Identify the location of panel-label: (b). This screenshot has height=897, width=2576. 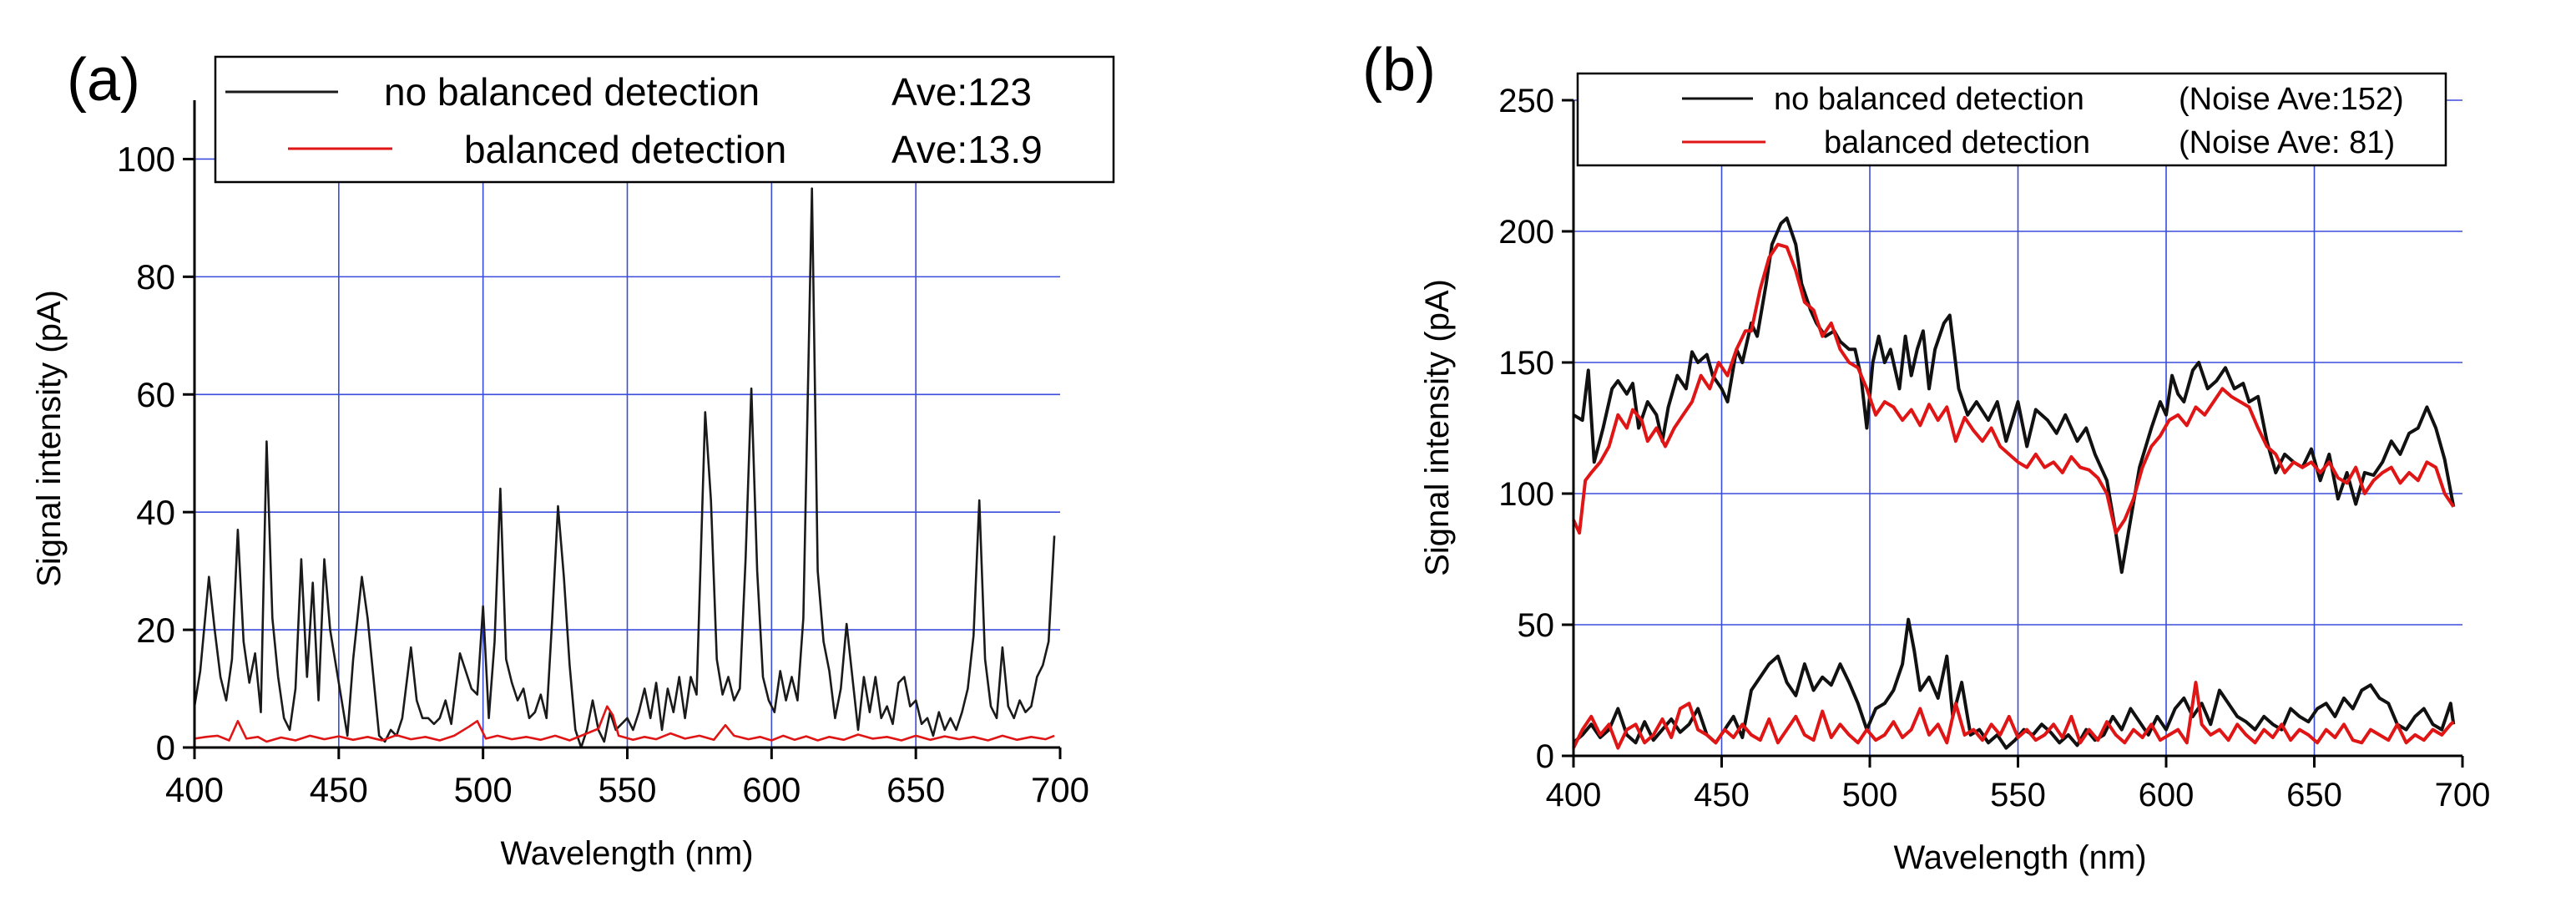
(1399, 70).